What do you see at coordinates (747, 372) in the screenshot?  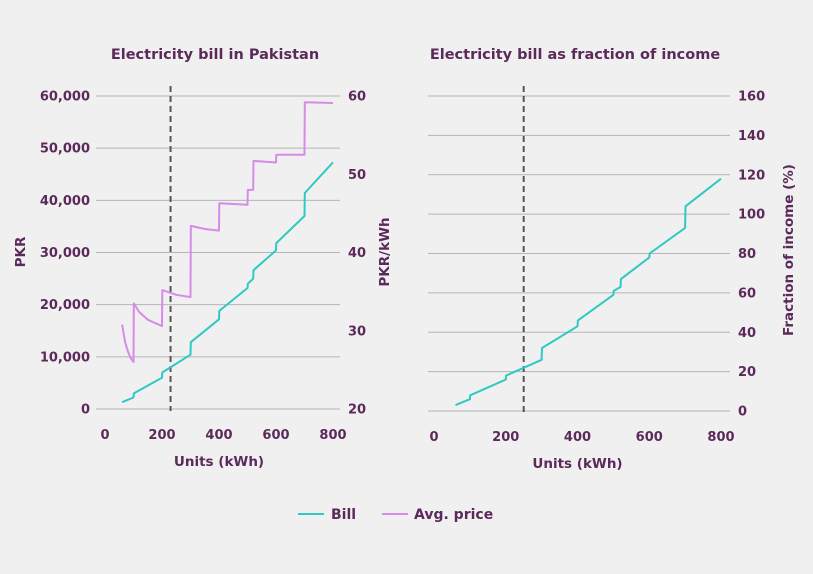 I see `chart1-y-tick-label: 20` at bounding box center [747, 372].